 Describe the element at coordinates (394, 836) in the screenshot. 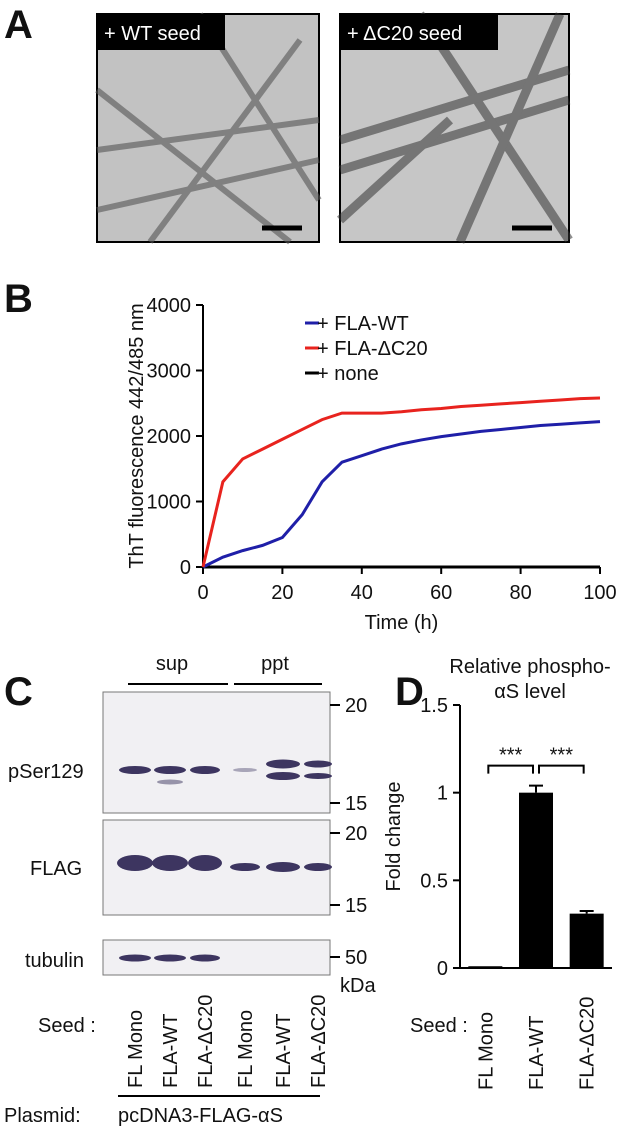

I see `y-axis-label: Fold change` at that location.